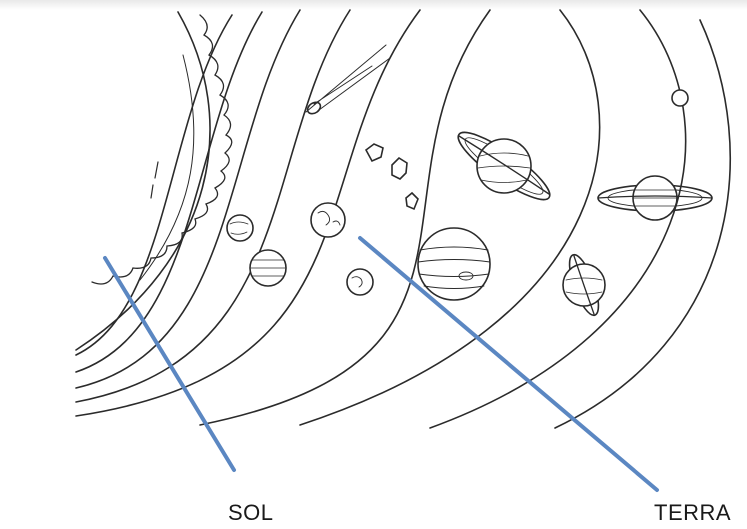 The height and width of the screenshot is (529, 747). What do you see at coordinates (169, 364) in the screenshot?
I see `sol-pointer-line` at bounding box center [169, 364].